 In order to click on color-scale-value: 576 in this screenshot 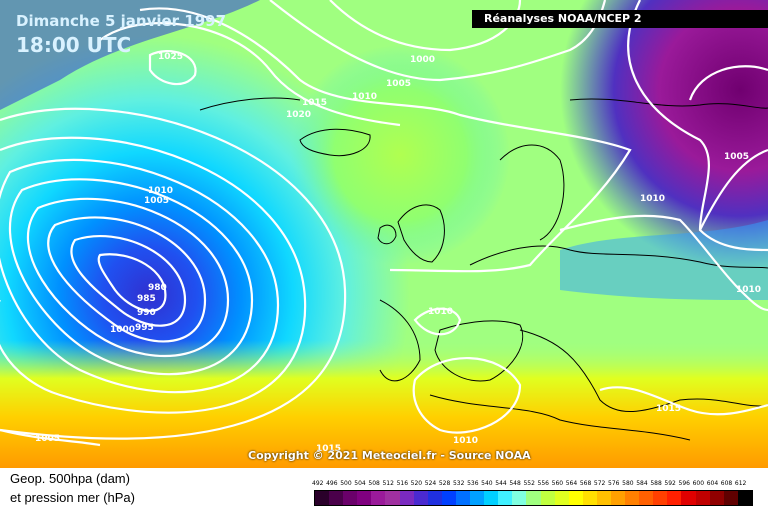, I will do `click(614, 483)`.